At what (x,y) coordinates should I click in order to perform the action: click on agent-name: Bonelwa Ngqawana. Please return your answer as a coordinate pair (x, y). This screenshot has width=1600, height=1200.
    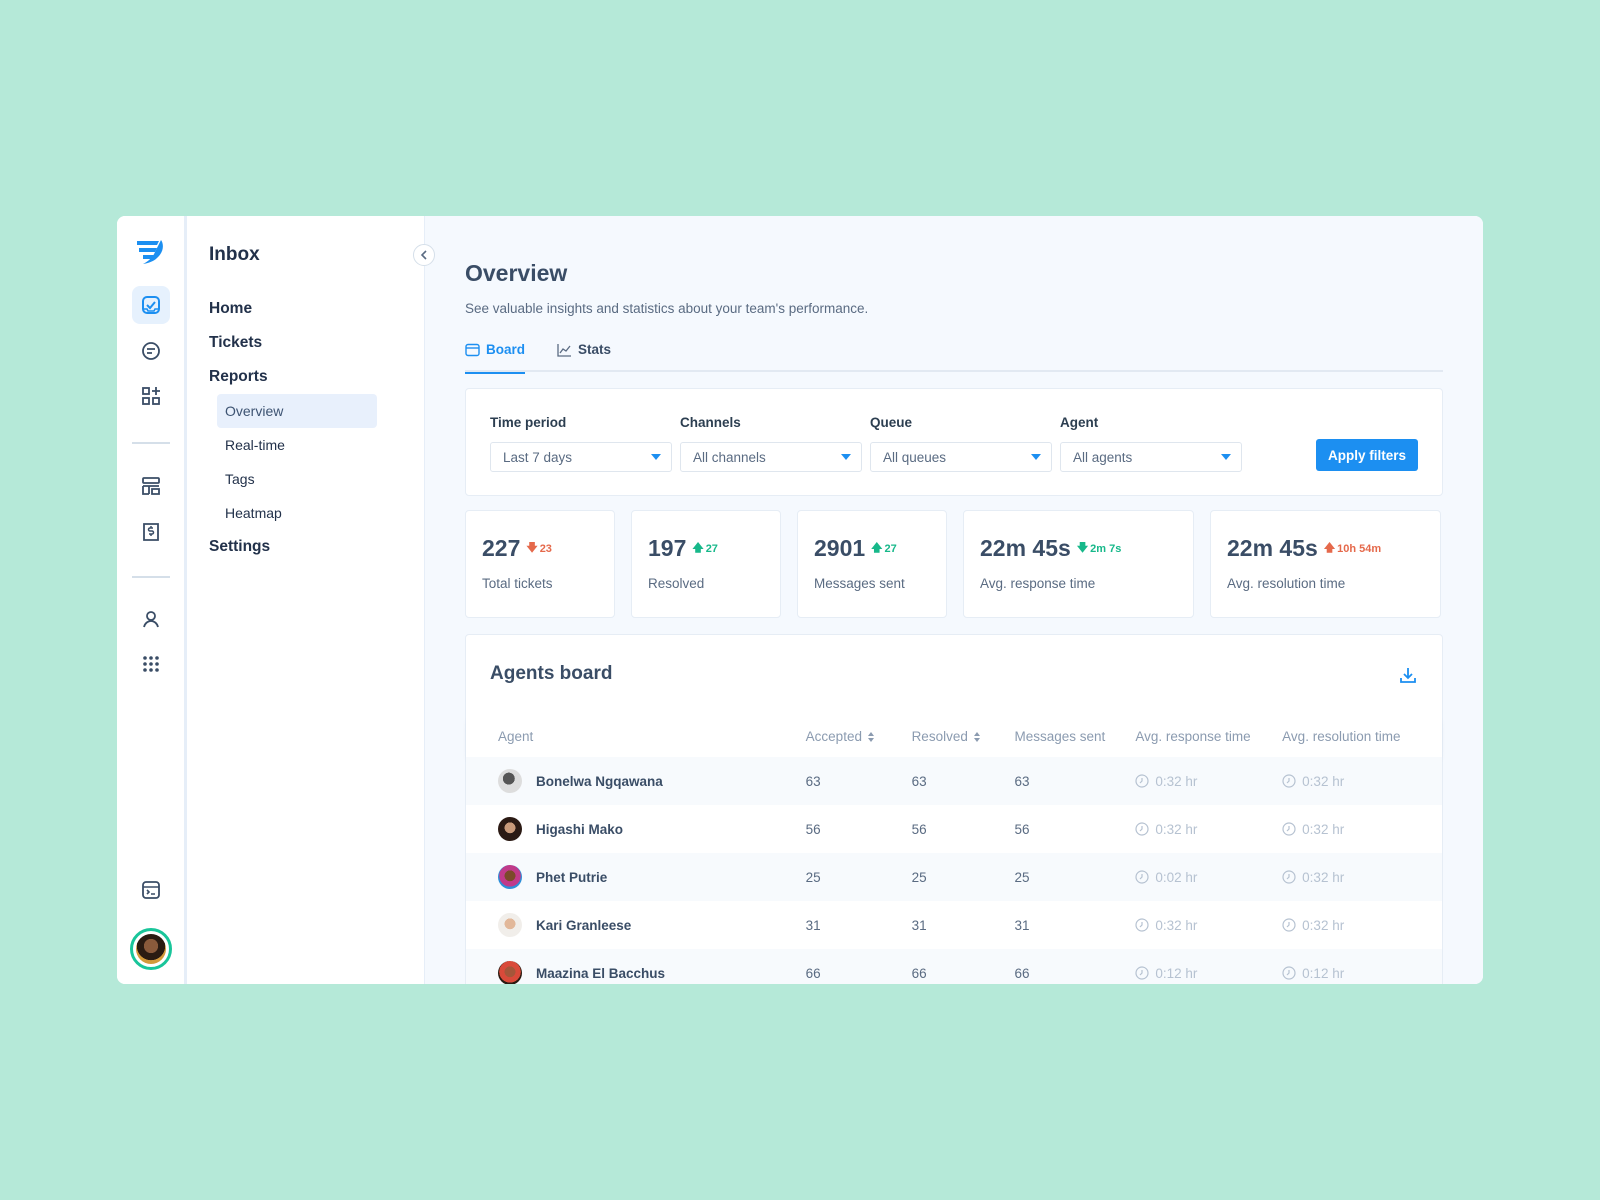
    Looking at the image, I should click on (599, 781).